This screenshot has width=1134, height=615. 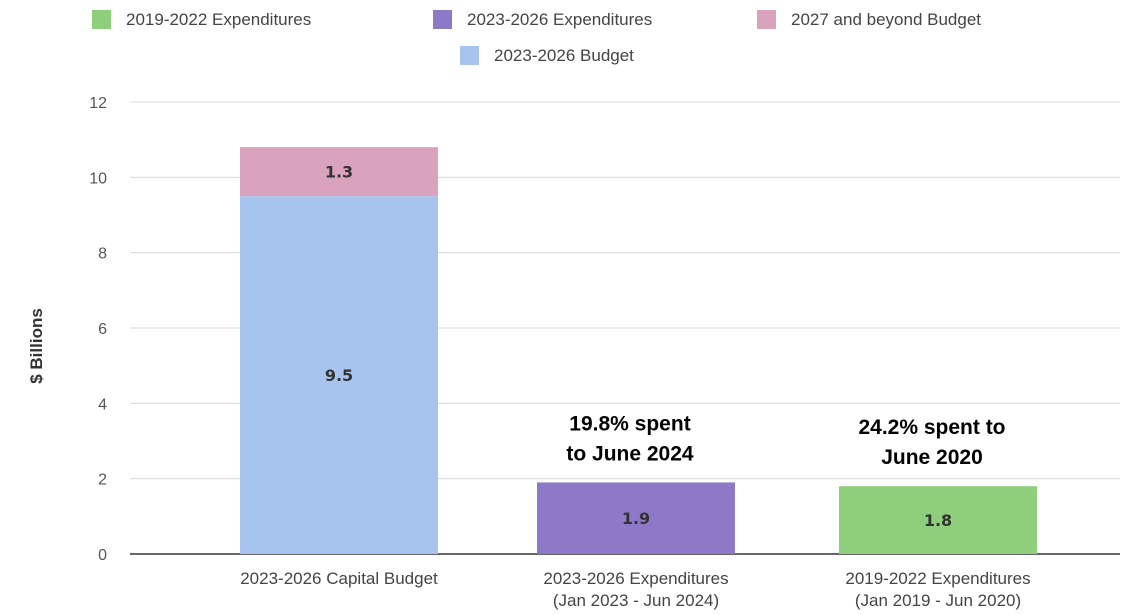 I want to click on y-tick-label: 10, so click(x=98, y=178).